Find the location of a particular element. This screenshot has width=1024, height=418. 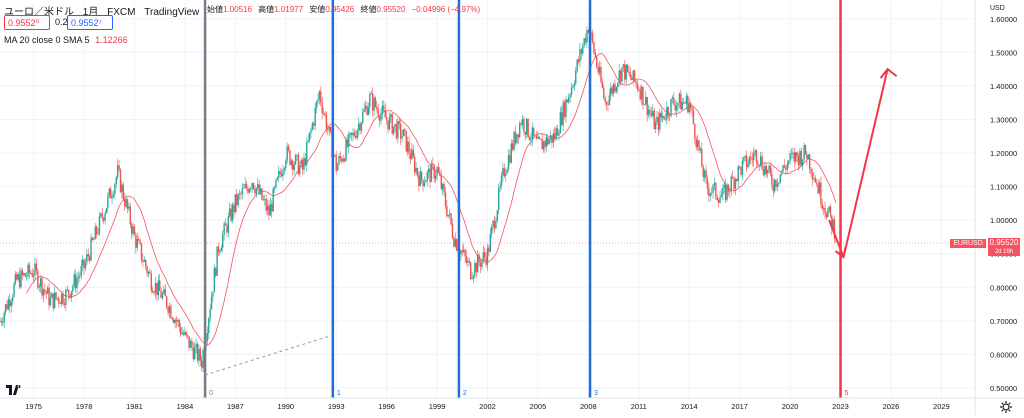

projection-arrows is located at coordinates (863, 163).